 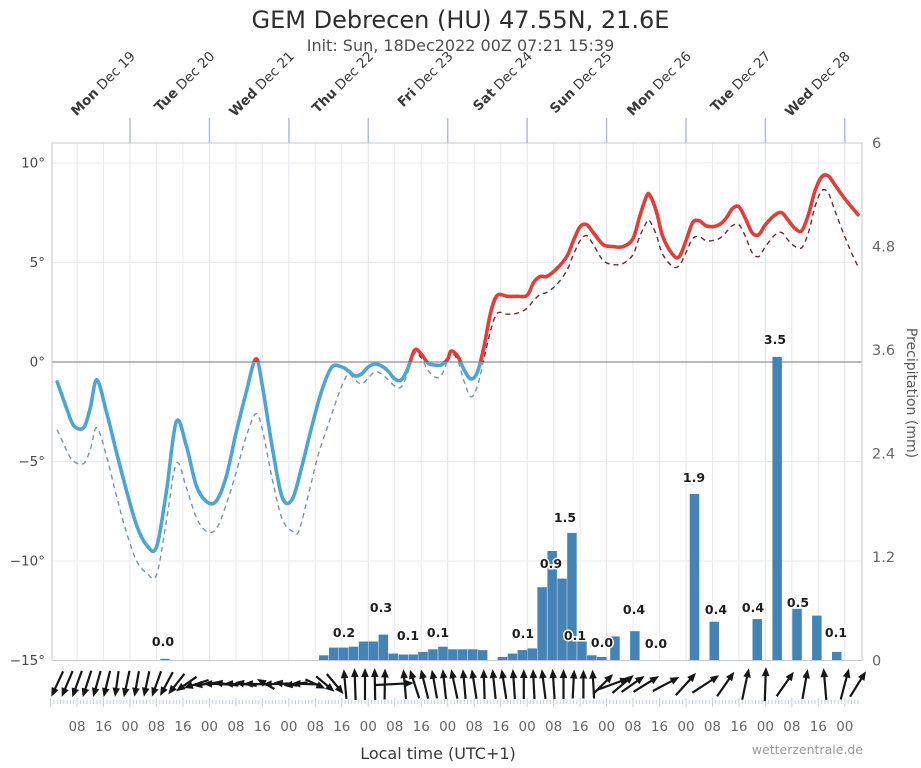 What do you see at coordinates (344, 632) in the screenshot?
I see `svg-text: 0.2` at bounding box center [344, 632].